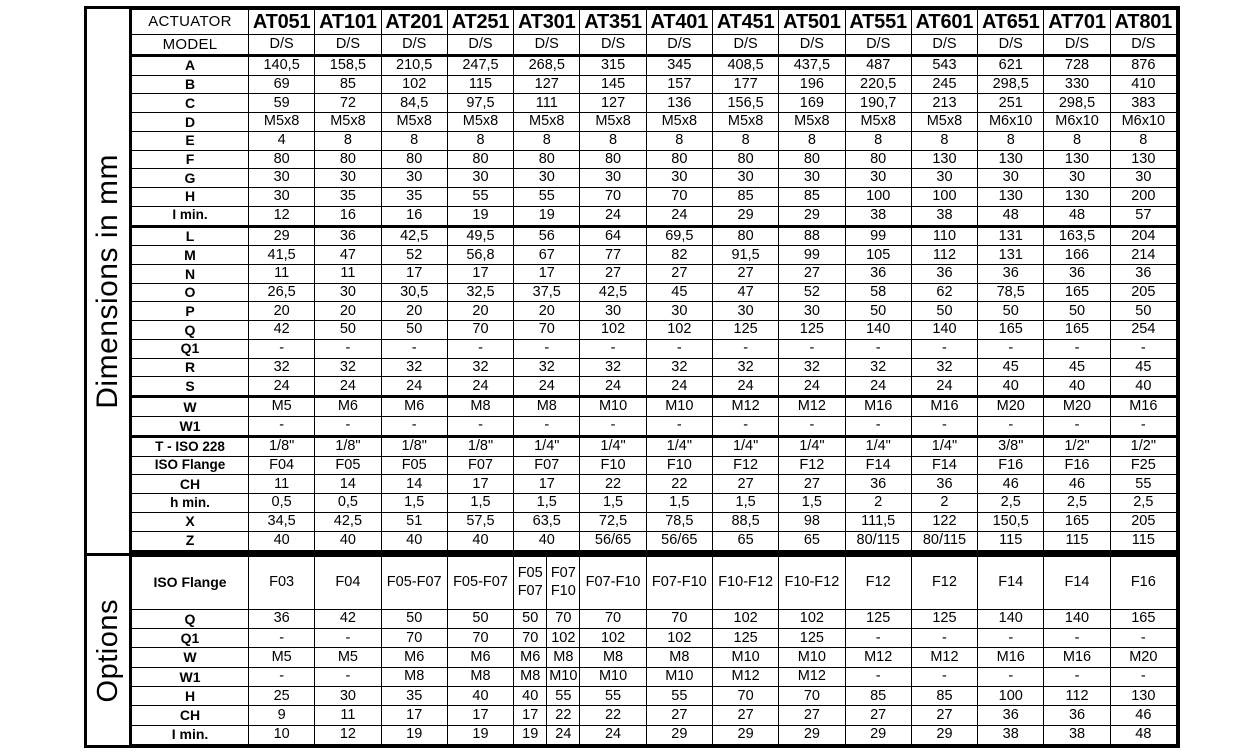 Image resolution: width=1250 pixels, height=754 pixels. What do you see at coordinates (1143, 103) in the screenshot?
I see `data-cell: 383` at bounding box center [1143, 103].